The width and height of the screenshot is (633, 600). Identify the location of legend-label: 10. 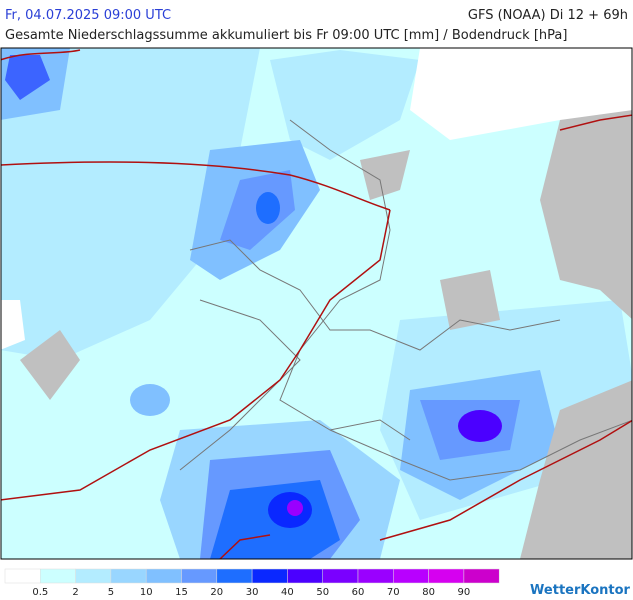
(146, 592).